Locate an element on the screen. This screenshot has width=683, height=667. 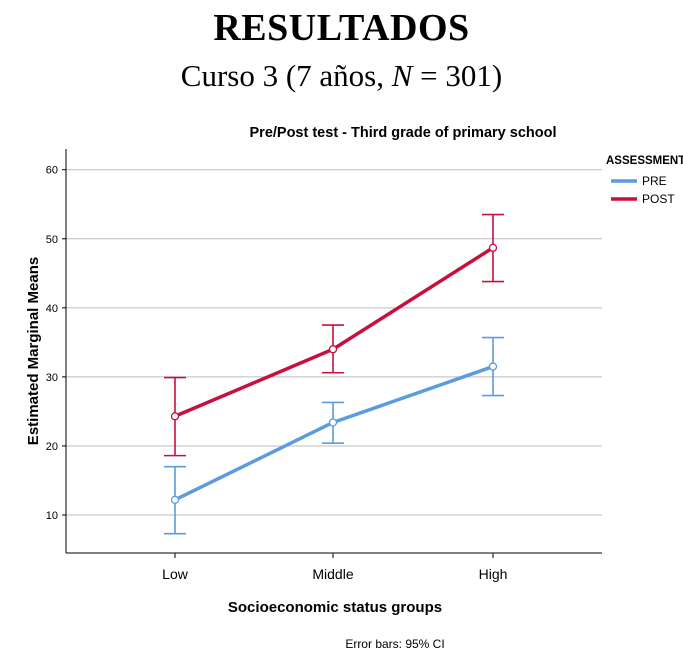
y-tick-label-30: 30 is located at coordinates (52, 378).